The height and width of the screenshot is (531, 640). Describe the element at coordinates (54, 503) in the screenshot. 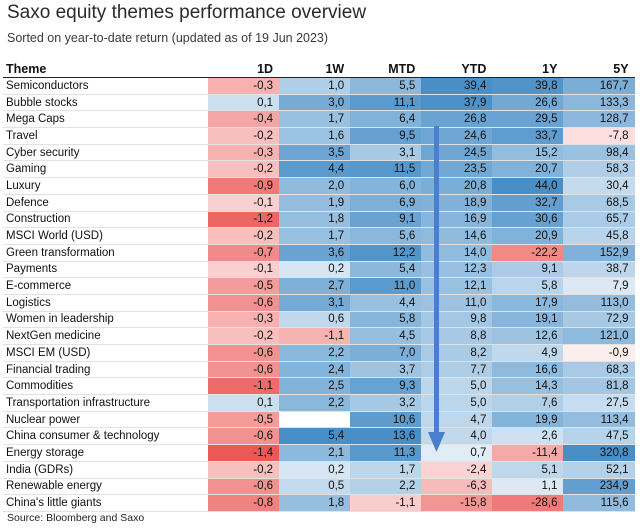

I see `theme-name: China's little giants` at that location.